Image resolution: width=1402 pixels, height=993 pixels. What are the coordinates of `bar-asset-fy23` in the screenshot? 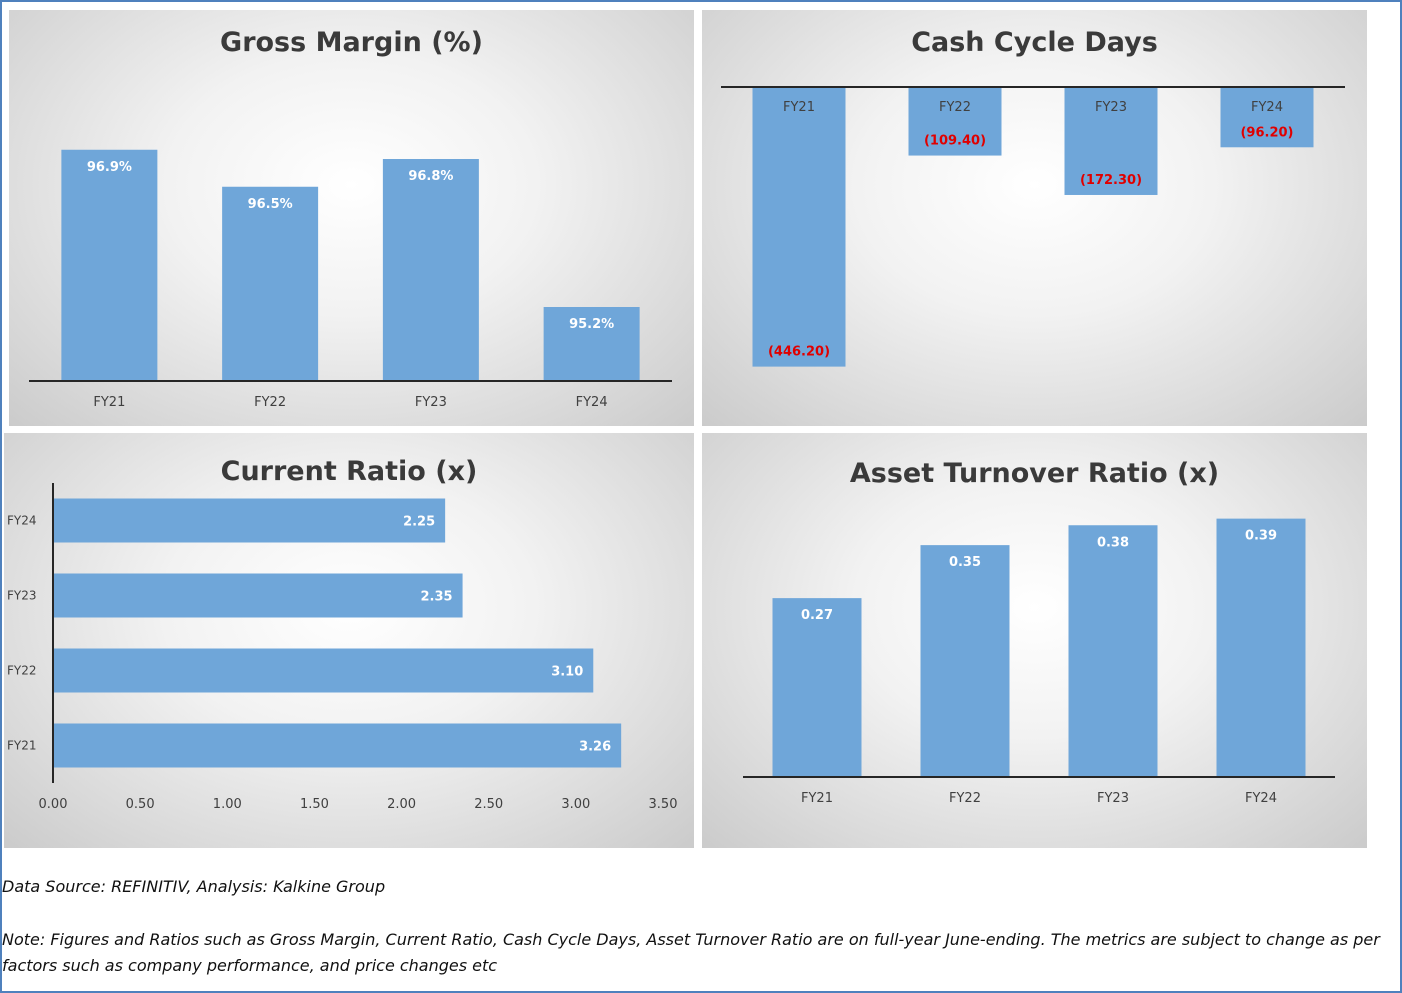 It's located at (1113, 651).